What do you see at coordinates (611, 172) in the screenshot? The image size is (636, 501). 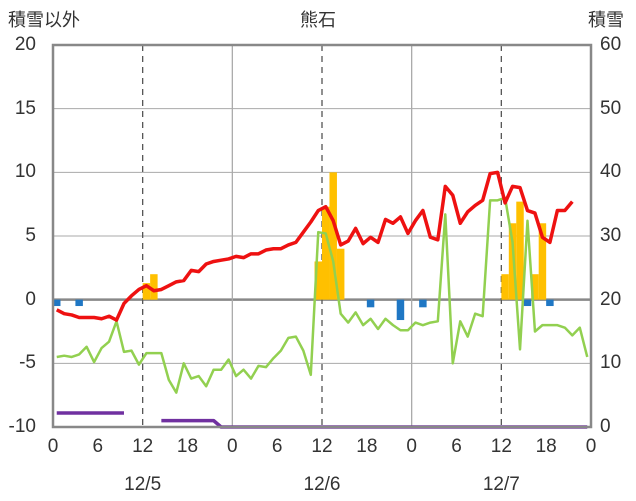 I see `y-right-tick-label: 40` at bounding box center [611, 172].